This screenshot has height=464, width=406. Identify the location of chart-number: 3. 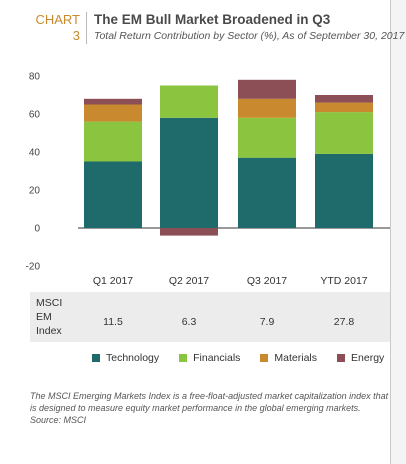
(76, 35).